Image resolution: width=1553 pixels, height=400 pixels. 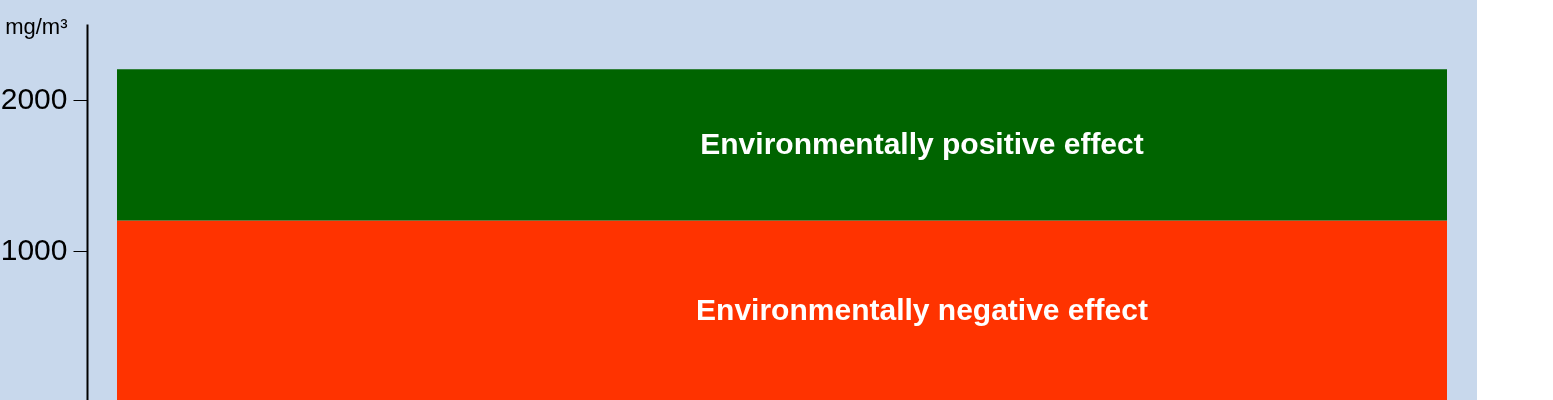 I want to click on y-tick-label: 2000, so click(x=34, y=99).